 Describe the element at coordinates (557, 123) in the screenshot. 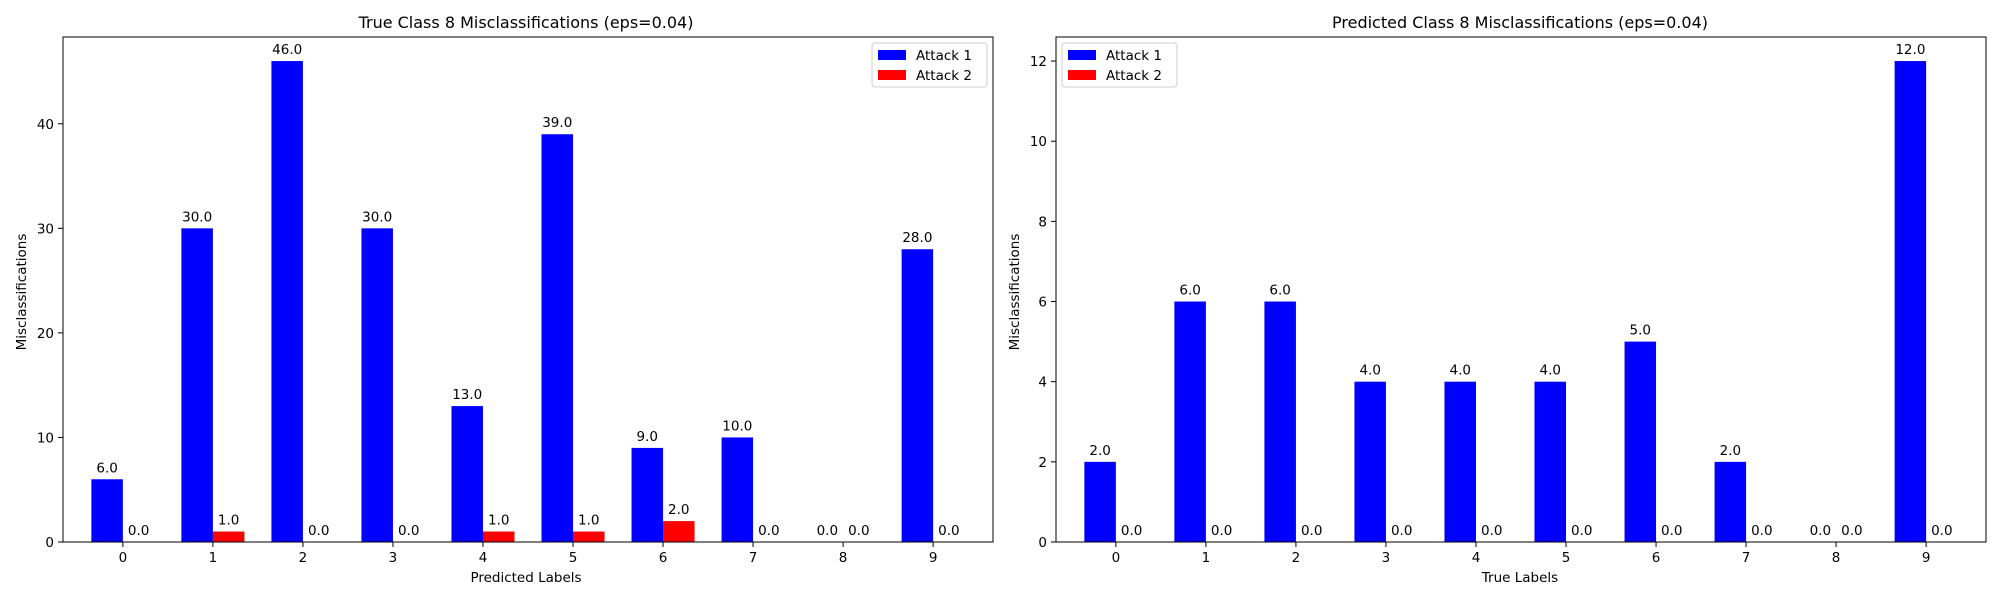

I see `data-label: 39.0` at that location.